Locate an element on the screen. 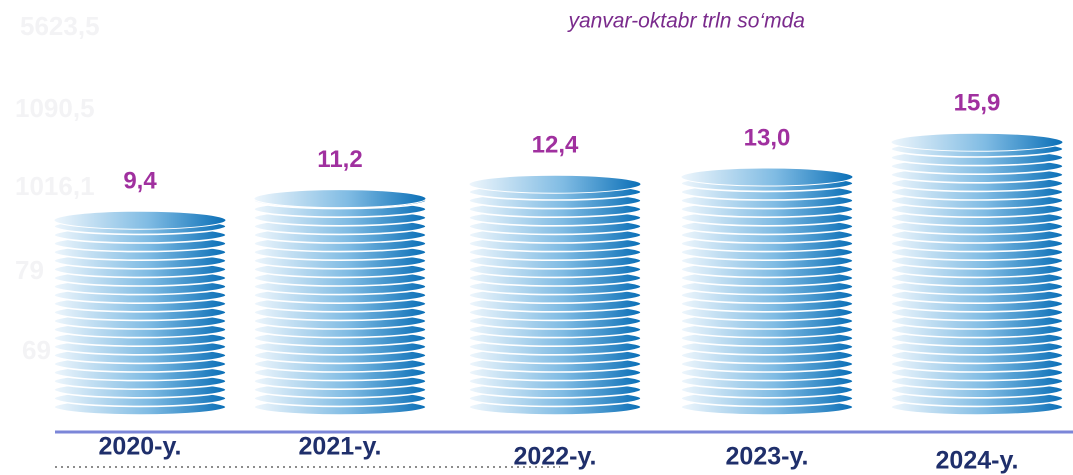 This screenshot has height=475, width=1073. value-label: 12,4 is located at coordinates (555, 145).